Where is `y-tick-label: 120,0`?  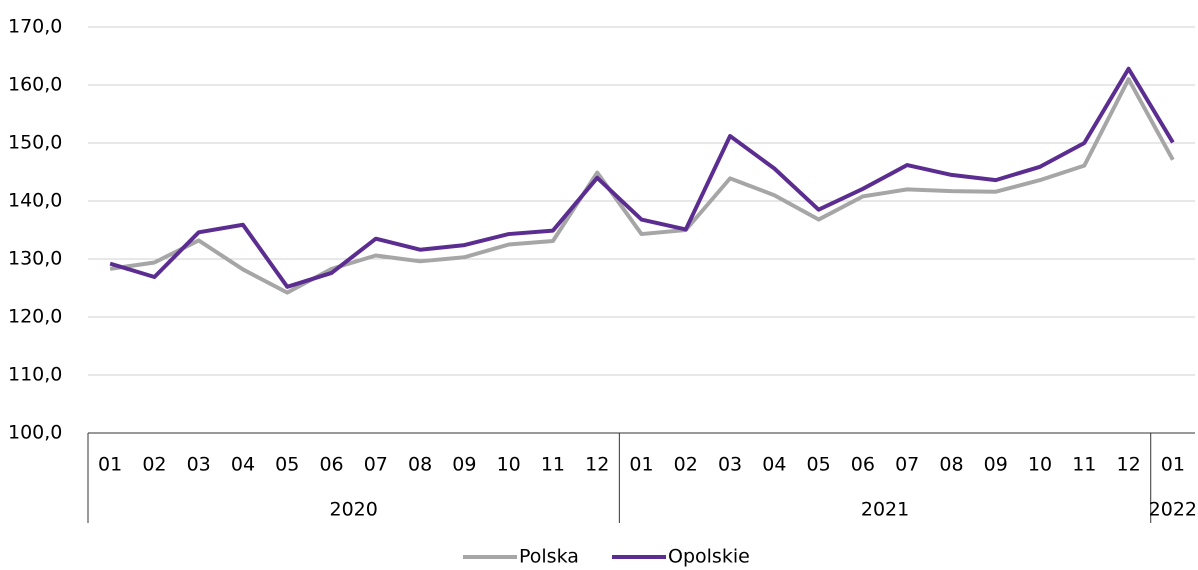 y-tick-label: 120,0 is located at coordinates (35, 317).